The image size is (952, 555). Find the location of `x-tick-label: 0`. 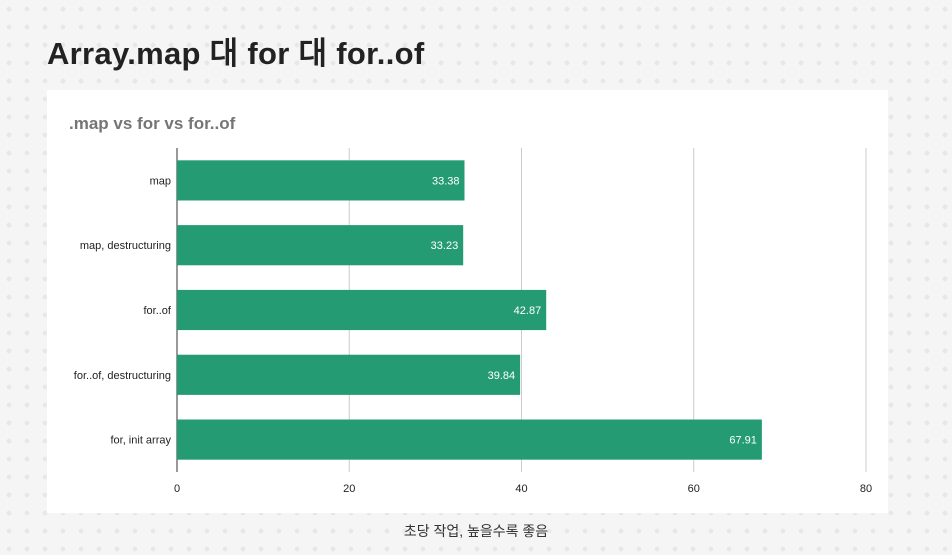

x-tick-label: 0 is located at coordinates (177, 489).